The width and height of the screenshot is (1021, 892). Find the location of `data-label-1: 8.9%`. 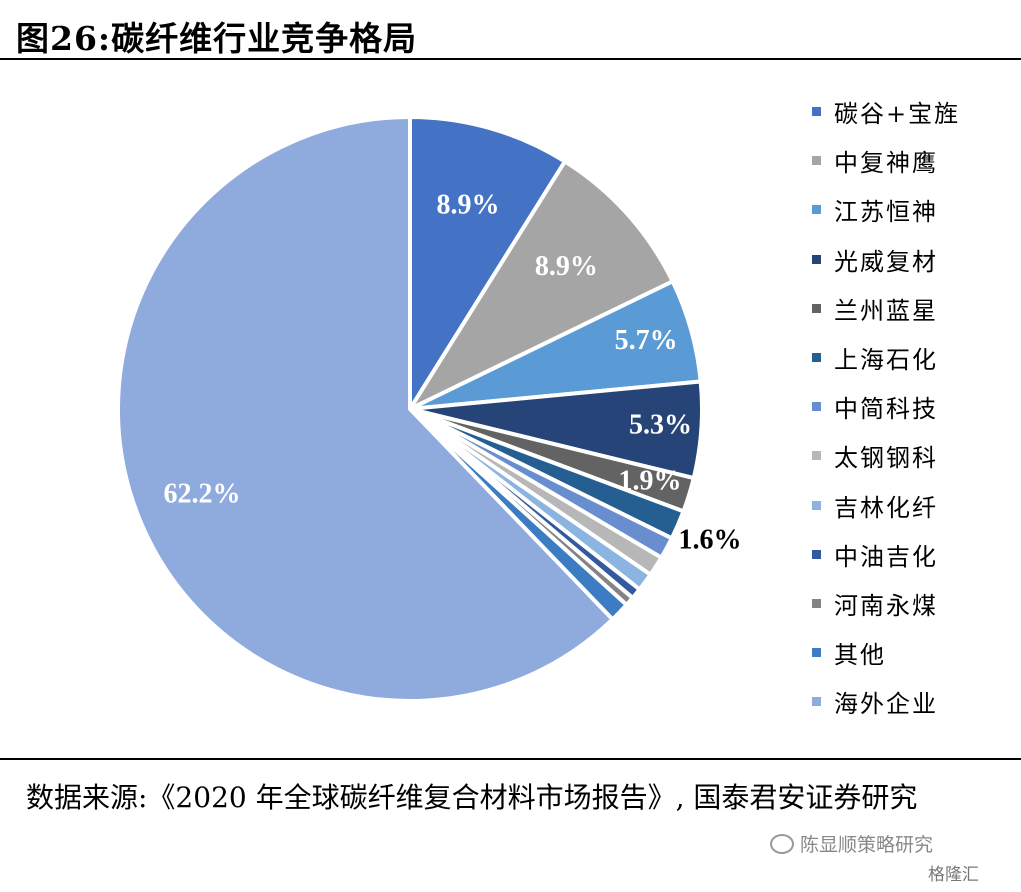

data-label-1: 8.9% is located at coordinates (468, 204).